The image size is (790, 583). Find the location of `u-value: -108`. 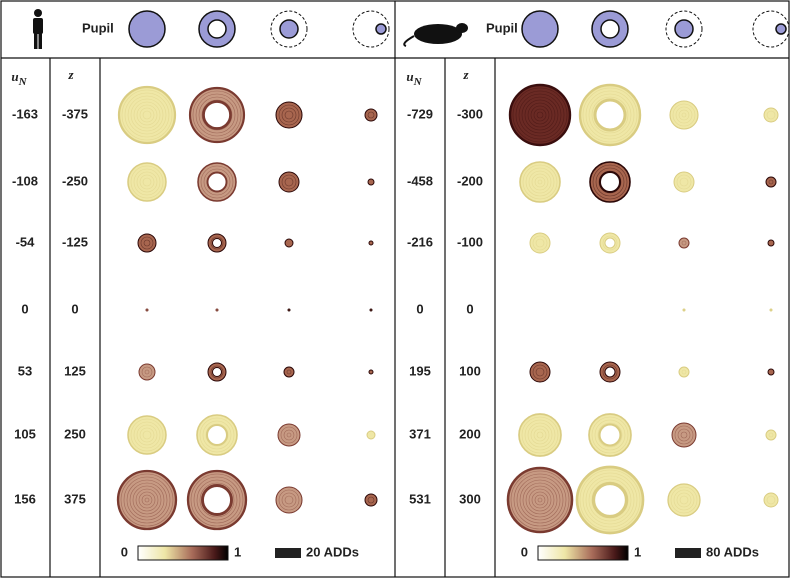

u-value: -108 is located at coordinates (25, 180).